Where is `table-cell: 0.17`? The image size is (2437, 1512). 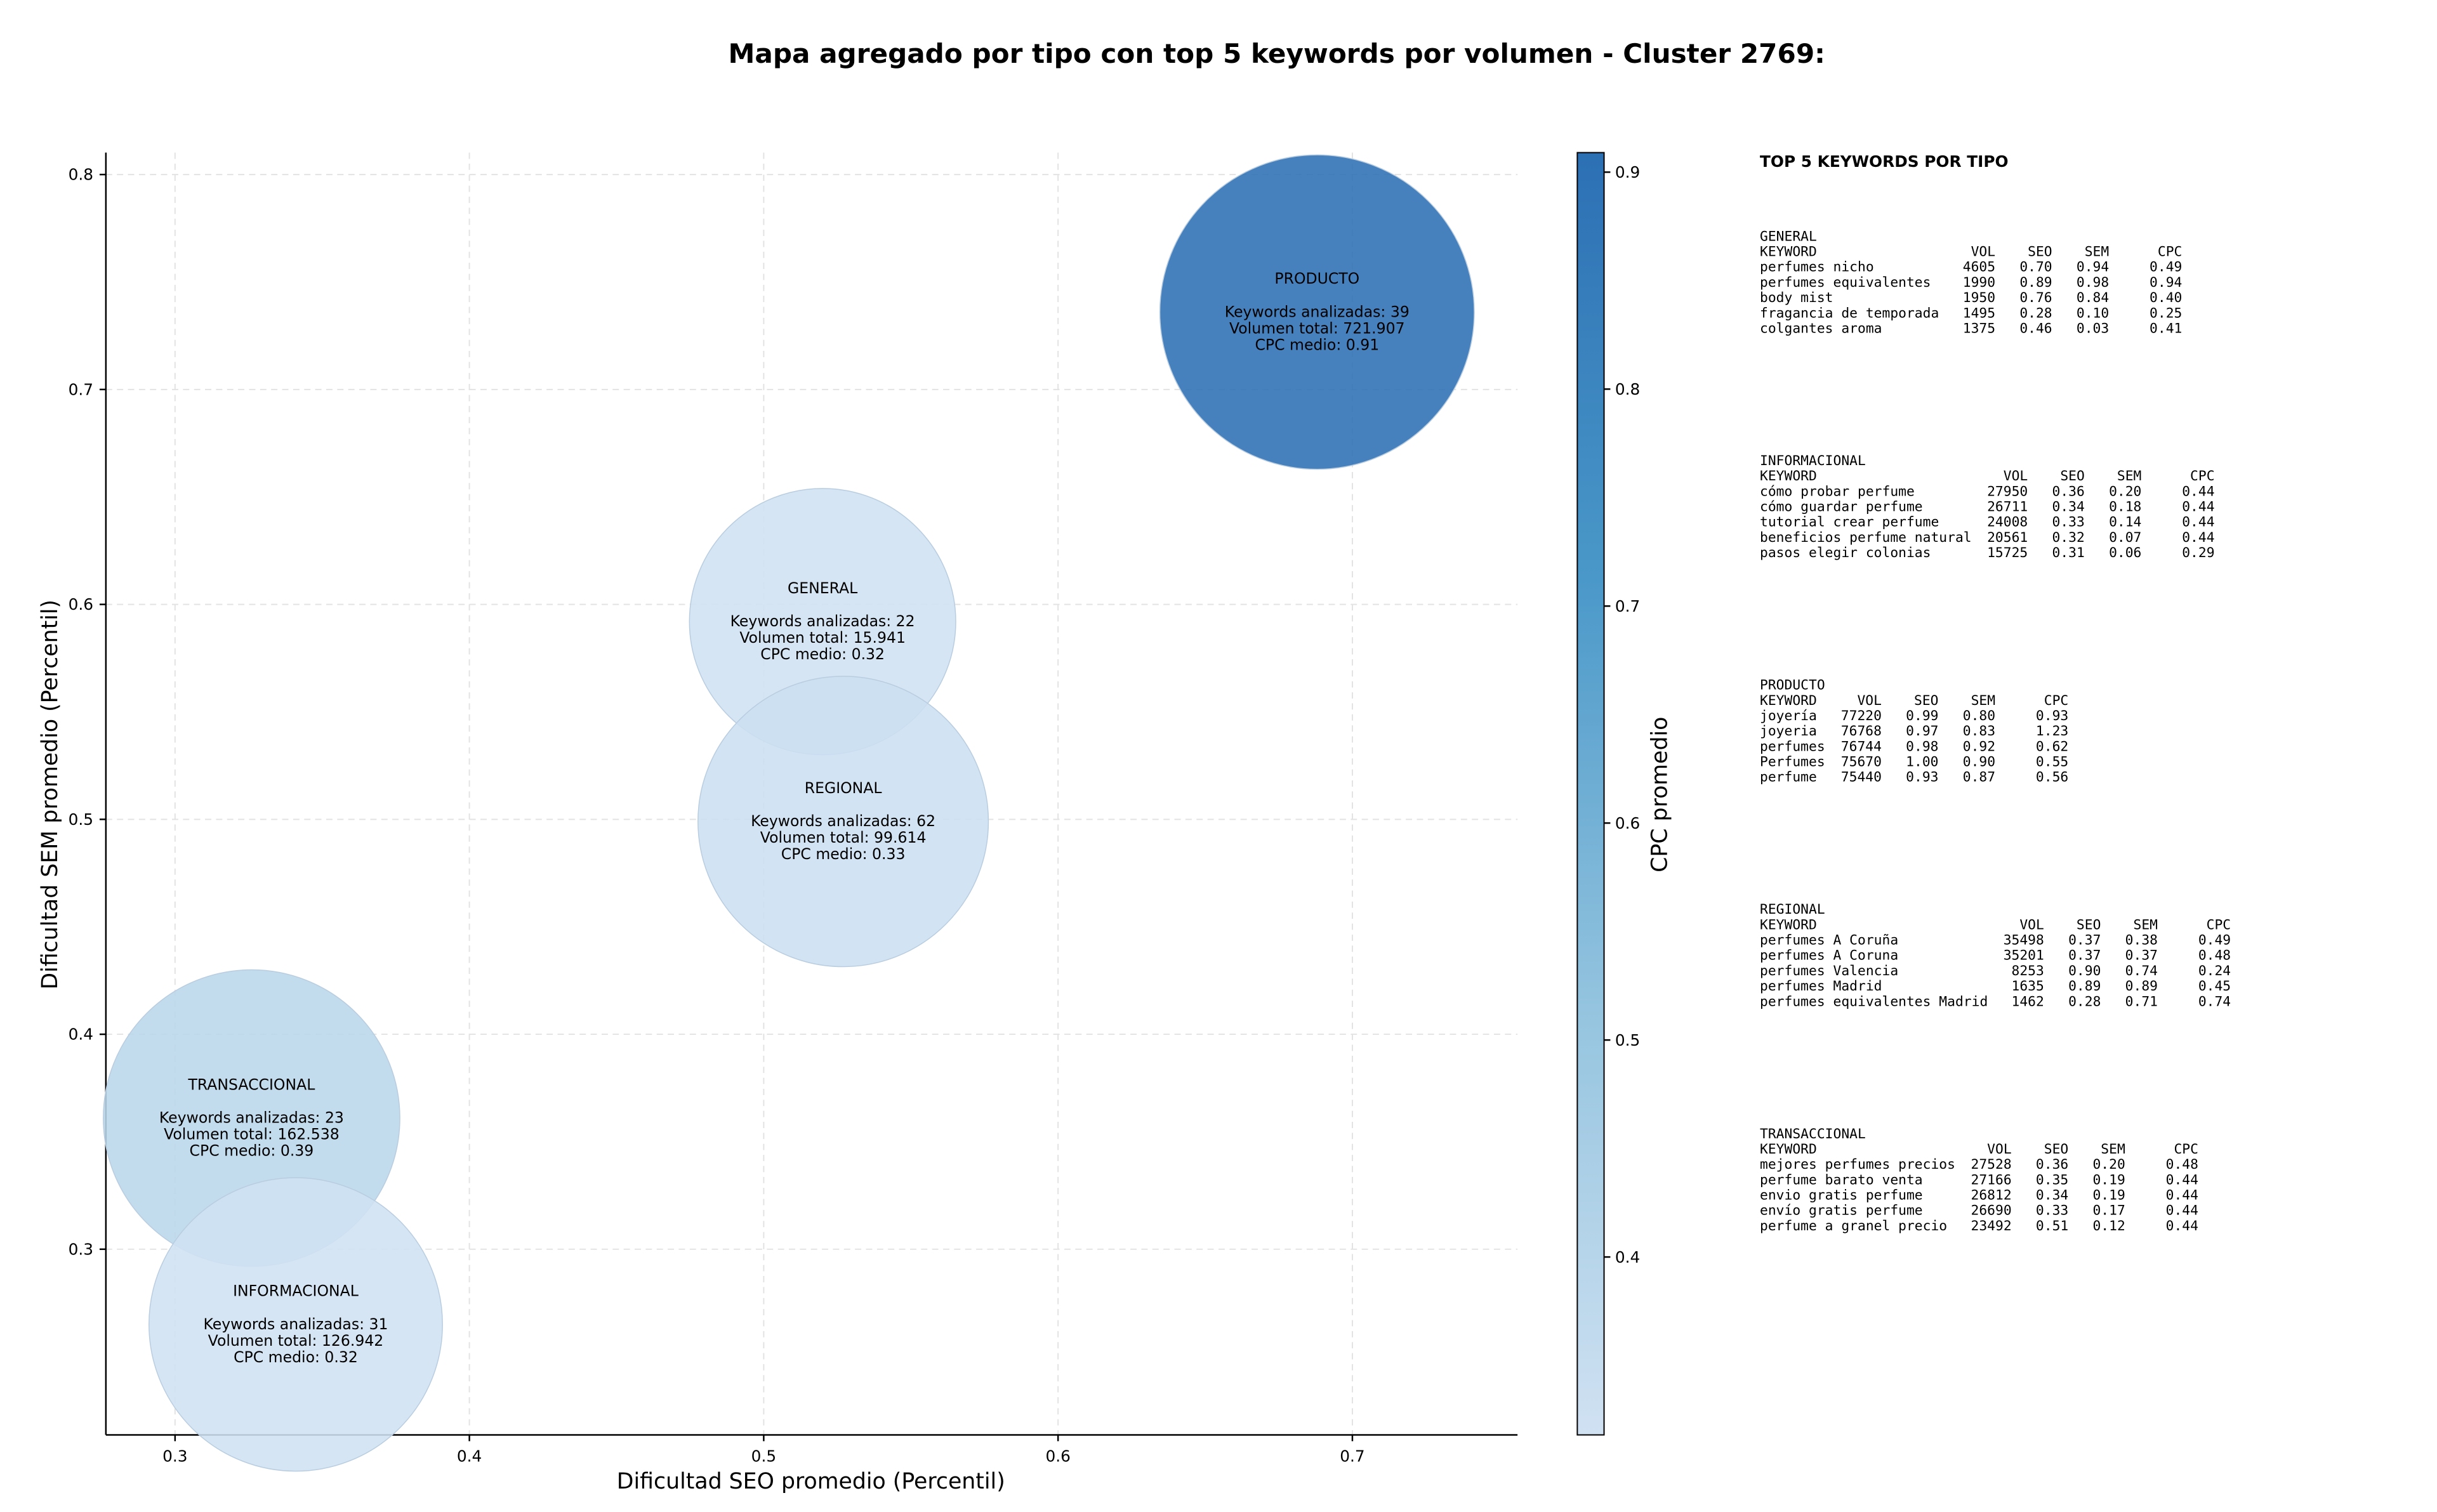 table-cell: 0.17 is located at coordinates (2108, 1211).